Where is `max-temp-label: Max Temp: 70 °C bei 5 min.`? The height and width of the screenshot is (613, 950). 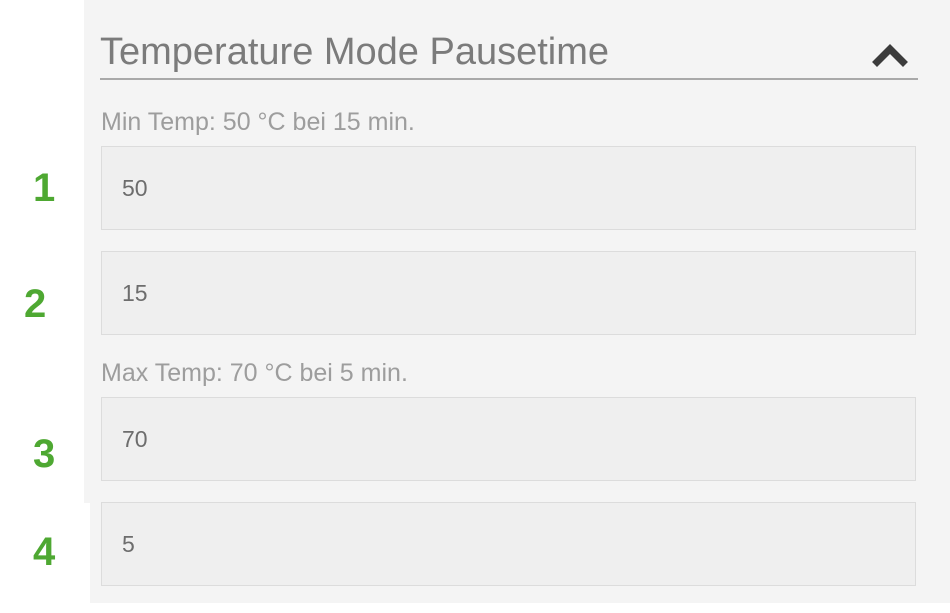 max-temp-label: Max Temp: 70 °C bei 5 min. is located at coordinates (254, 373).